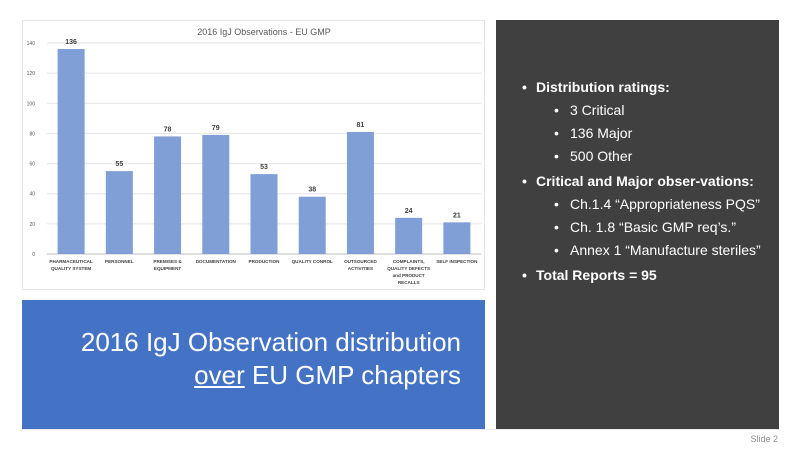 The height and width of the screenshot is (450, 800). I want to click on x-tick-label: QUALITY DEFECTS, so click(408, 268).